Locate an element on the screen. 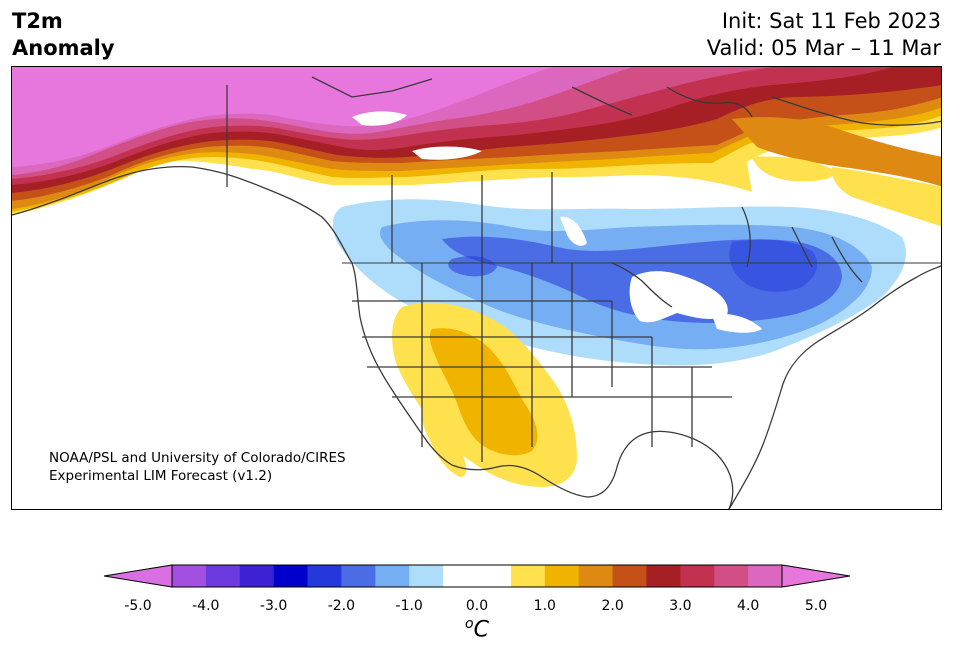  colorbar-tick-label: -3.0 is located at coordinates (273, 606).